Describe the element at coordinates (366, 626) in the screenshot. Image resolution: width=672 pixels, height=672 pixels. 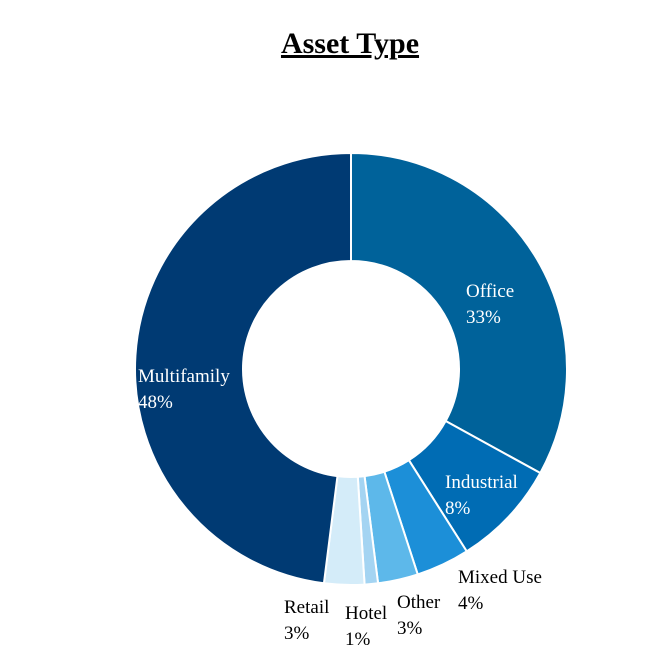
I see `slice-label-hotel: Hotel 1%` at that location.